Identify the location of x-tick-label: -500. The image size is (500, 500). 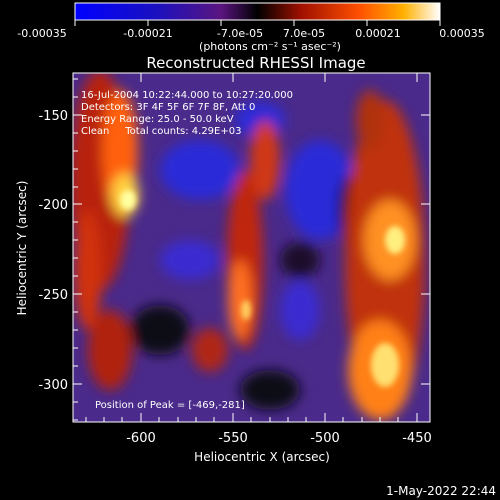
(325, 438).